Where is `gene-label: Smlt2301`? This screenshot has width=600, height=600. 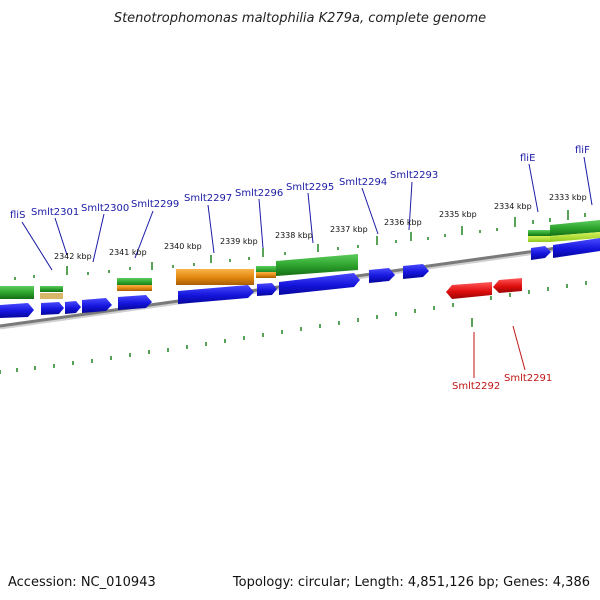 gene-label: Smlt2301 is located at coordinates (55, 212).